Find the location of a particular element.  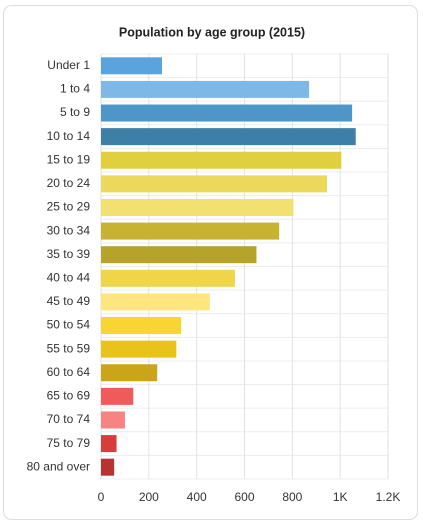

y-tick-label: 30 to 34 is located at coordinates (69, 230).